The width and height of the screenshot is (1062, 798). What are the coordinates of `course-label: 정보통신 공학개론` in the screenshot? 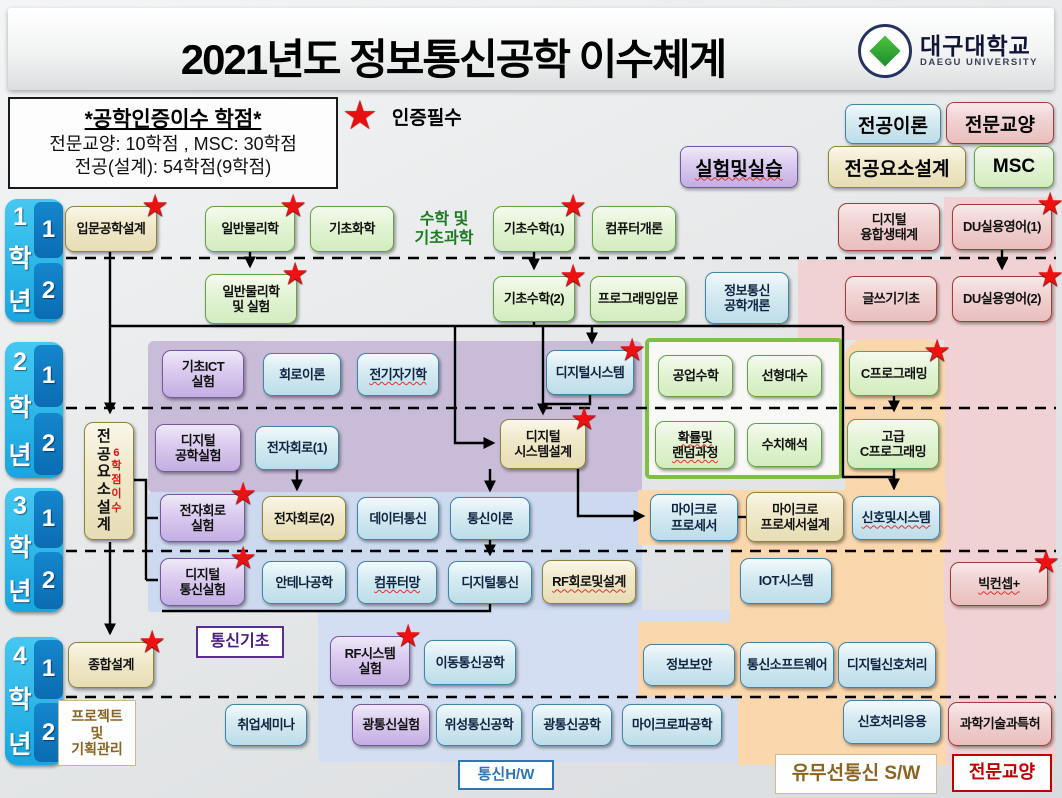 It's located at (747, 298).